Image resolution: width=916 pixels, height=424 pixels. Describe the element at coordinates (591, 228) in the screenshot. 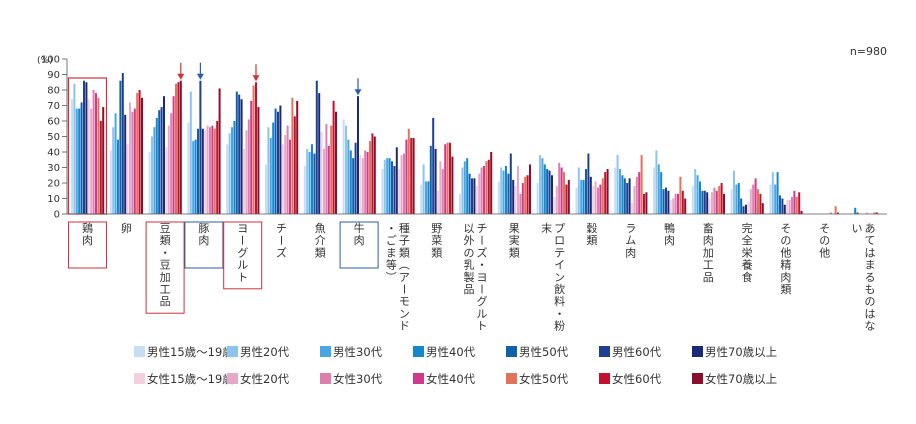

I see `category-label-char: 穀` at that location.